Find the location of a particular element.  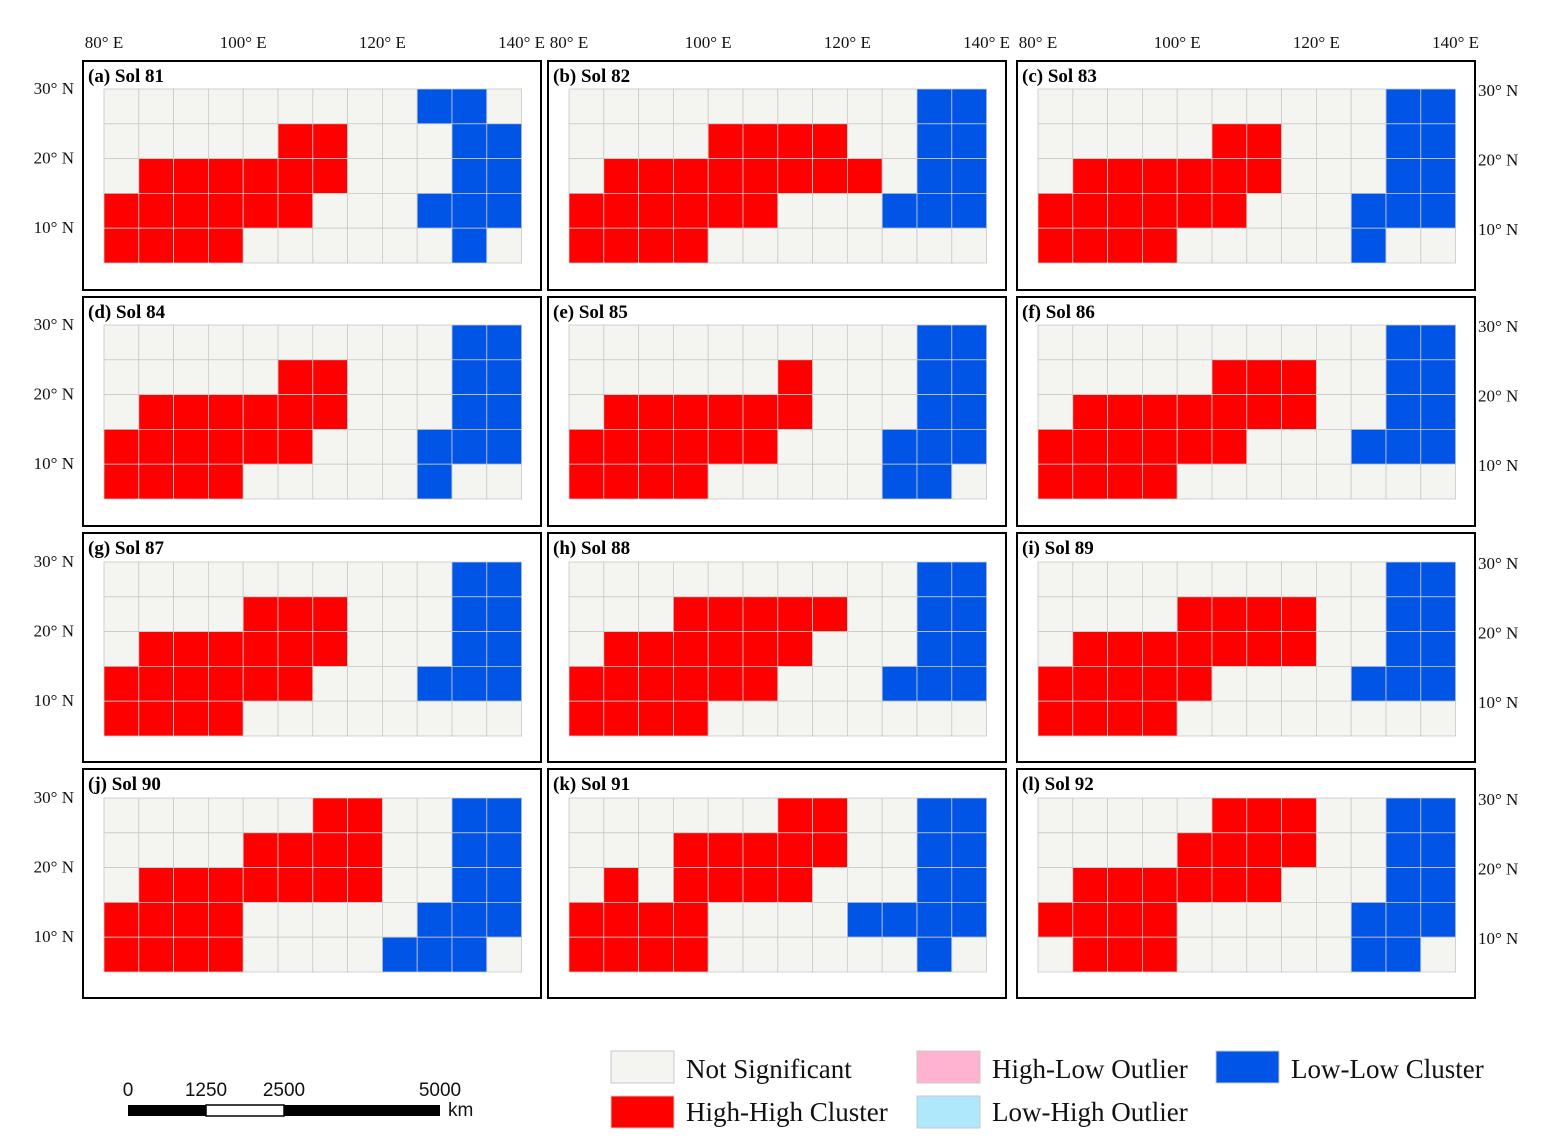

lat-tick-label-left: 20° N is located at coordinates (54, 158).